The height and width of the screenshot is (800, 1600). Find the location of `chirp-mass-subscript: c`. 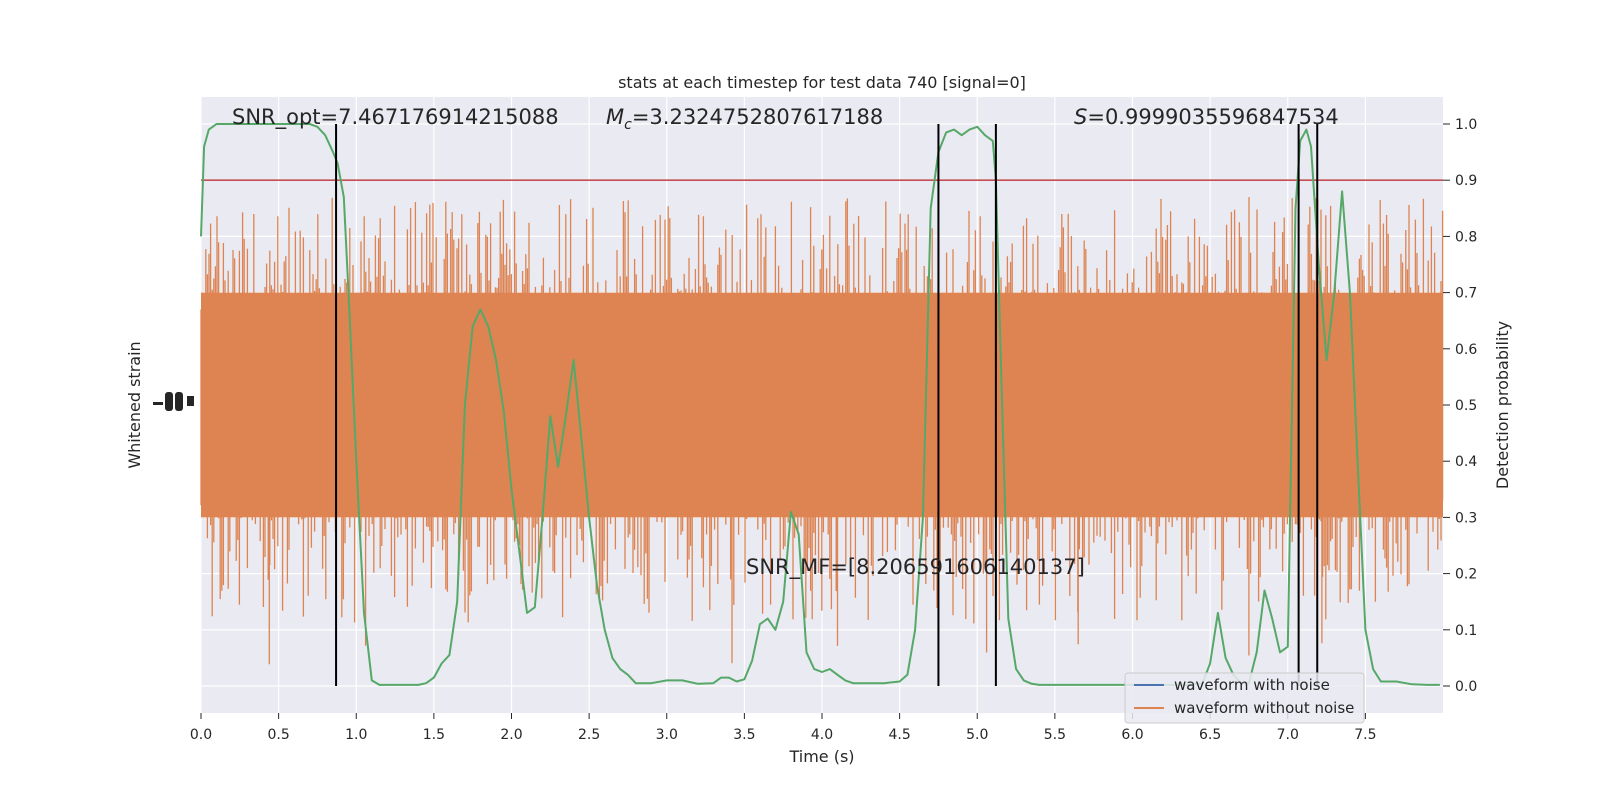

chirp-mass-subscript: c is located at coordinates (628, 125).